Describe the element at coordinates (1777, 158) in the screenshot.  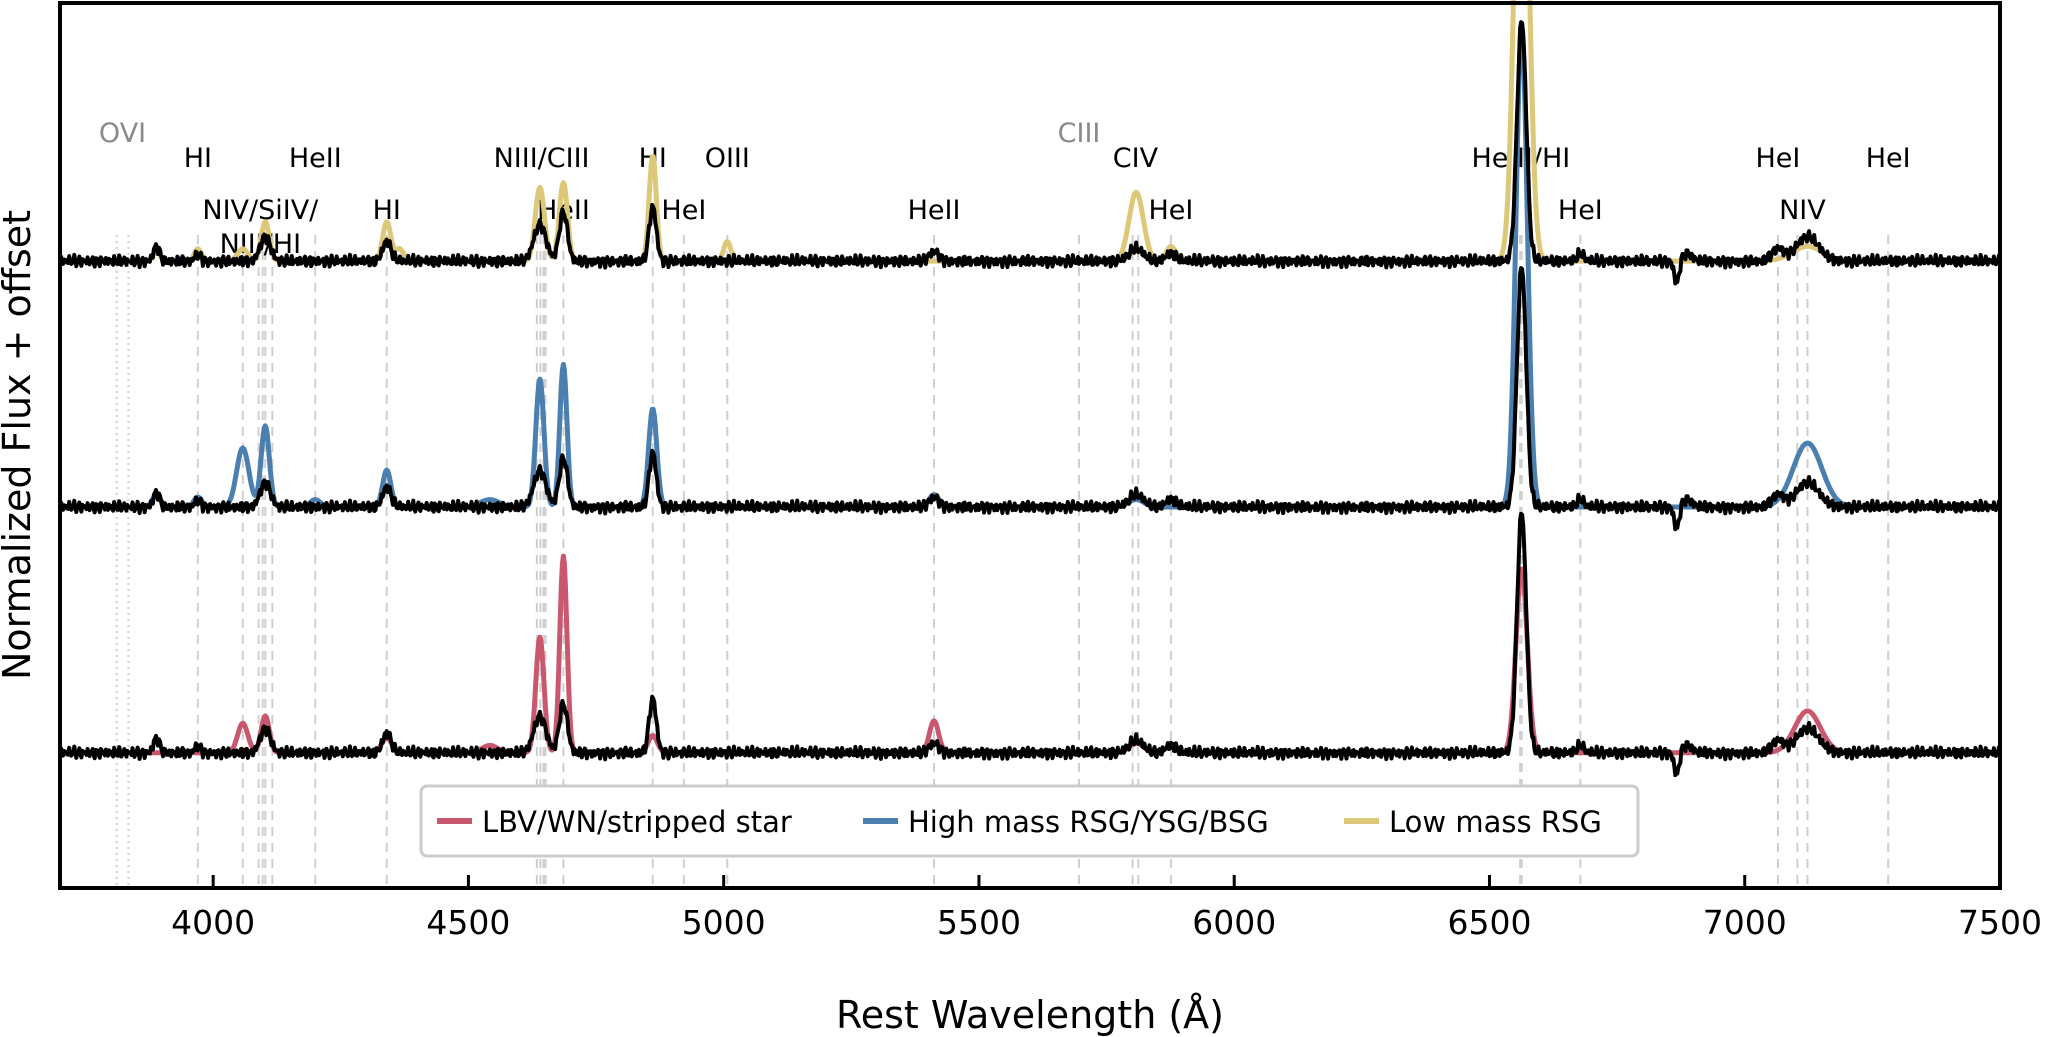
I see `line-label-hei-17: HeI` at that location.